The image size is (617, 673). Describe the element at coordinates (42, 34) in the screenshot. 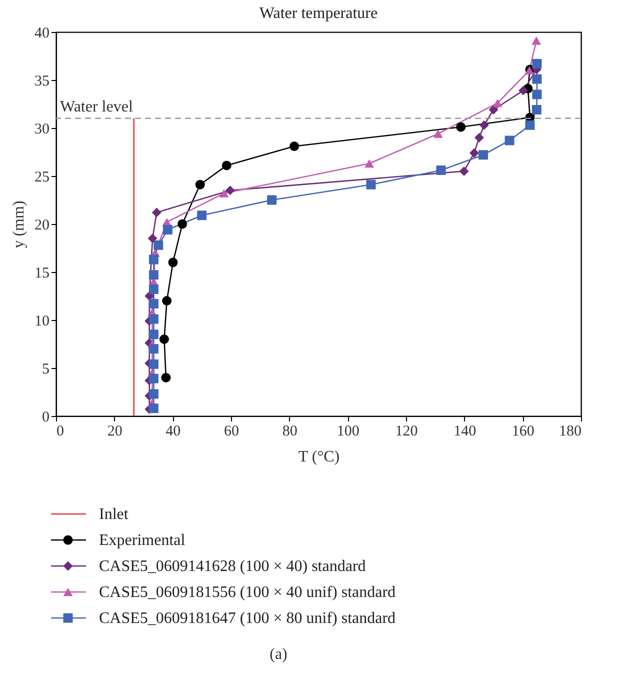

I see `y-tick-label: 40` at that location.